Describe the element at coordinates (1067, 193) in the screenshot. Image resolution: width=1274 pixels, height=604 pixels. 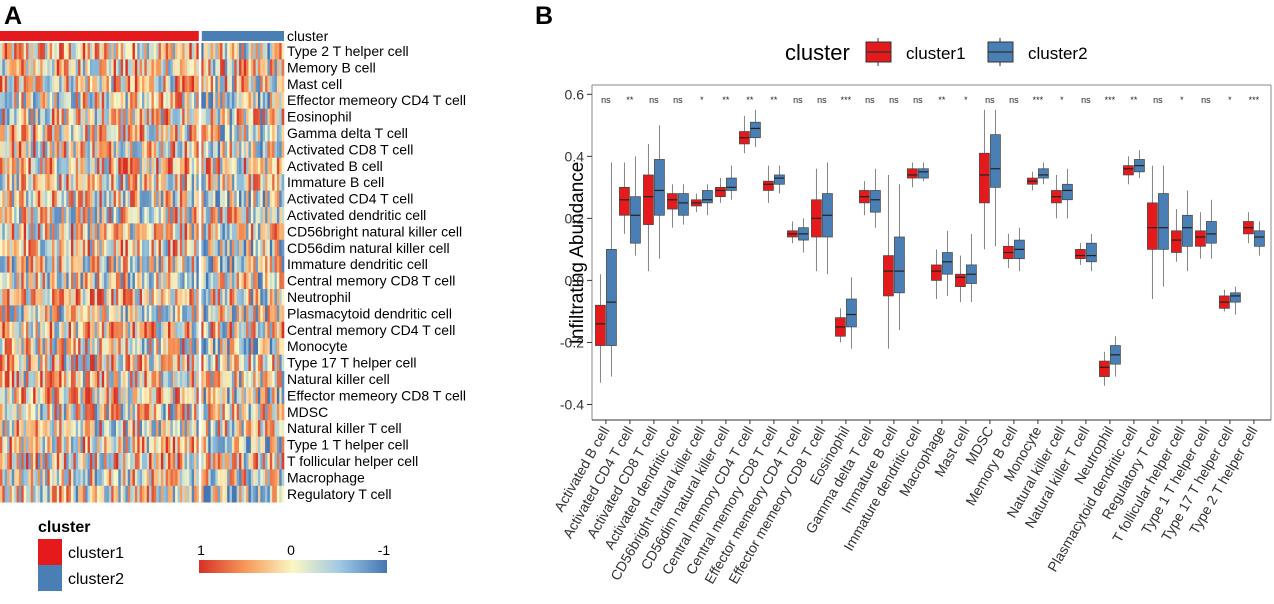
I see `boxplot-cluster2` at that location.